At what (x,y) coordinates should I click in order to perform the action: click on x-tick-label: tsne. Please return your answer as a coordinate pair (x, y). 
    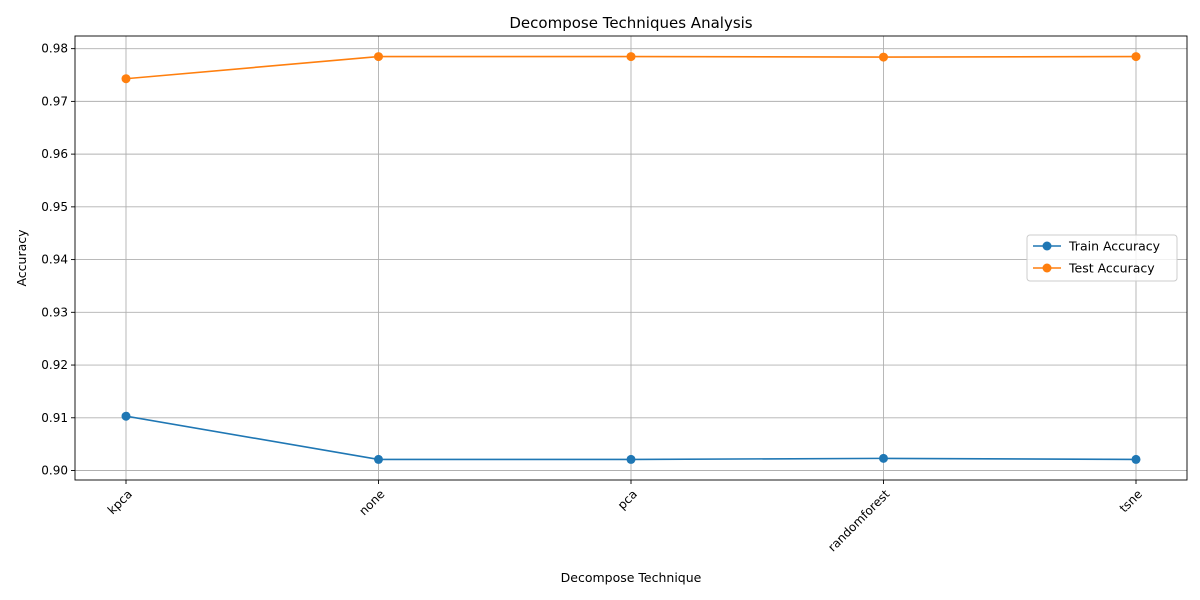
    Looking at the image, I should click on (1131, 501).